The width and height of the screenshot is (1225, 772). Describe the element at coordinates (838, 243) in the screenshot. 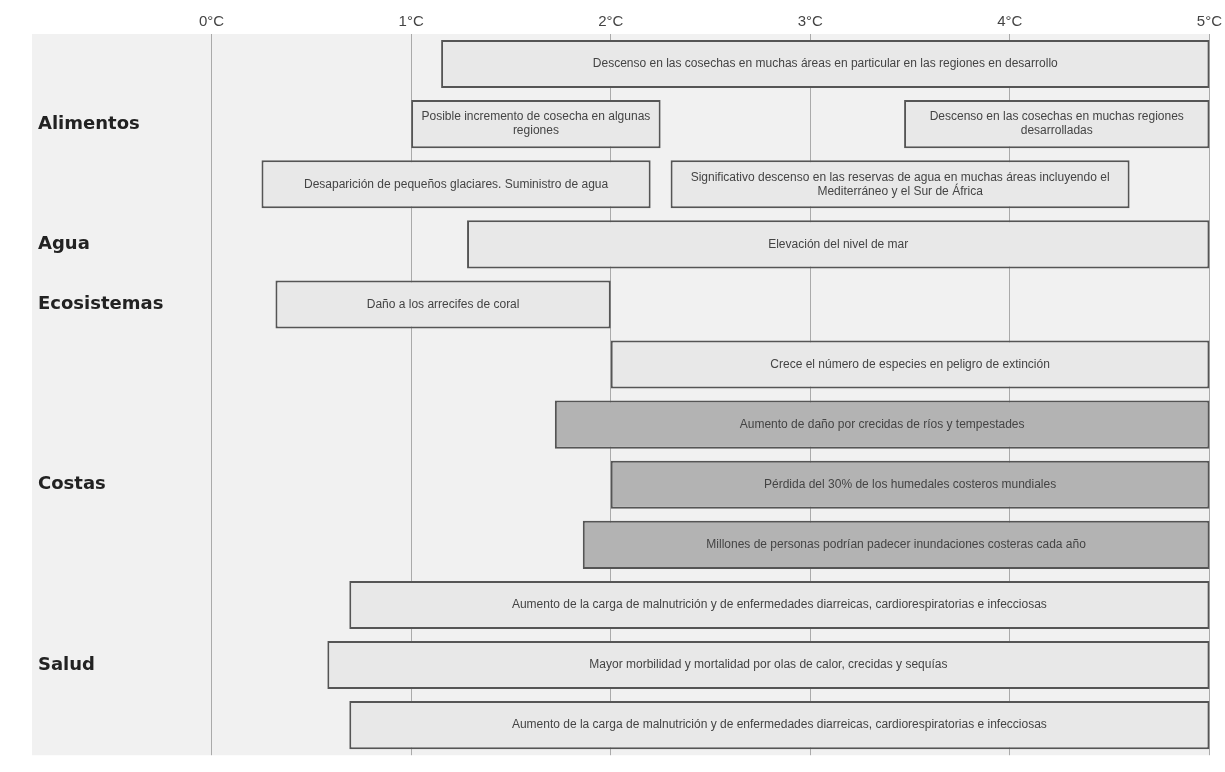

I see `data-label: Elevación del nivel de mar` at that location.